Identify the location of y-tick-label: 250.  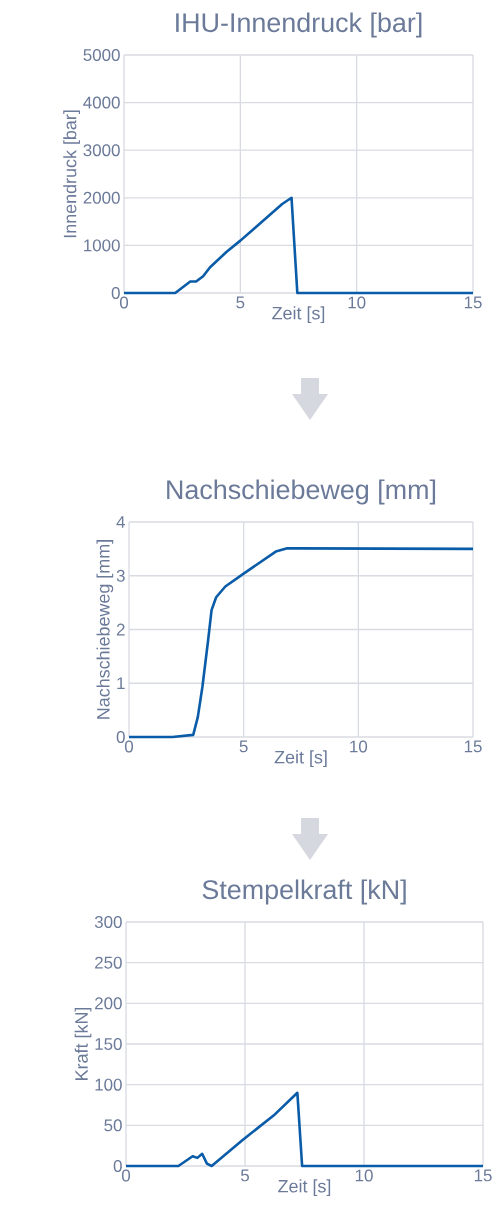
(108, 962).